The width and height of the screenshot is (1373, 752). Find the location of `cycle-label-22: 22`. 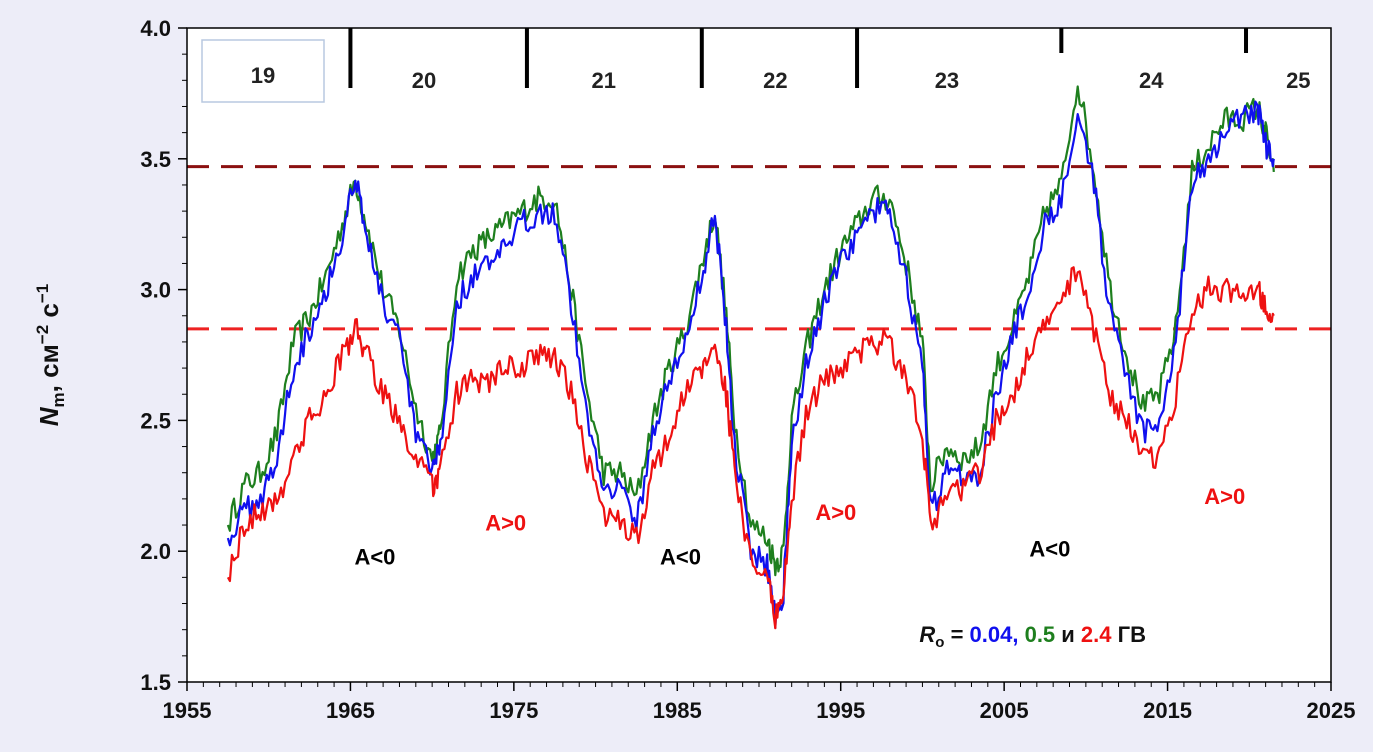

cycle-label-22: 22 is located at coordinates (775, 80).